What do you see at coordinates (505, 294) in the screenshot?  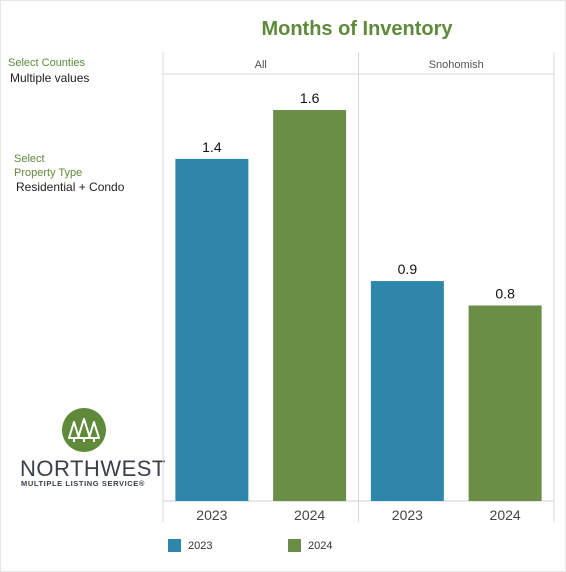 I see `data-label-snohomish-2024: 0.8` at bounding box center [505, 294].